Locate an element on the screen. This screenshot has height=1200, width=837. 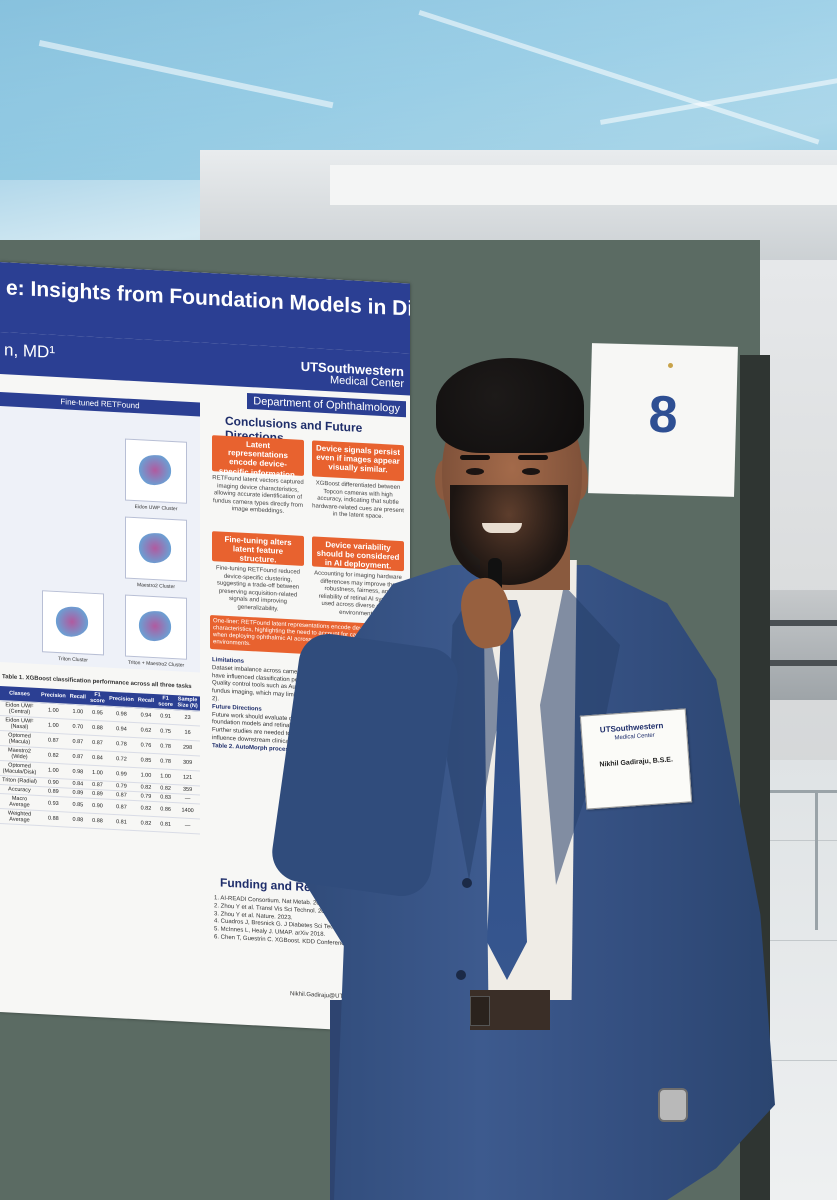
table-cell: 0.93 is located at coordinates (53, 804).